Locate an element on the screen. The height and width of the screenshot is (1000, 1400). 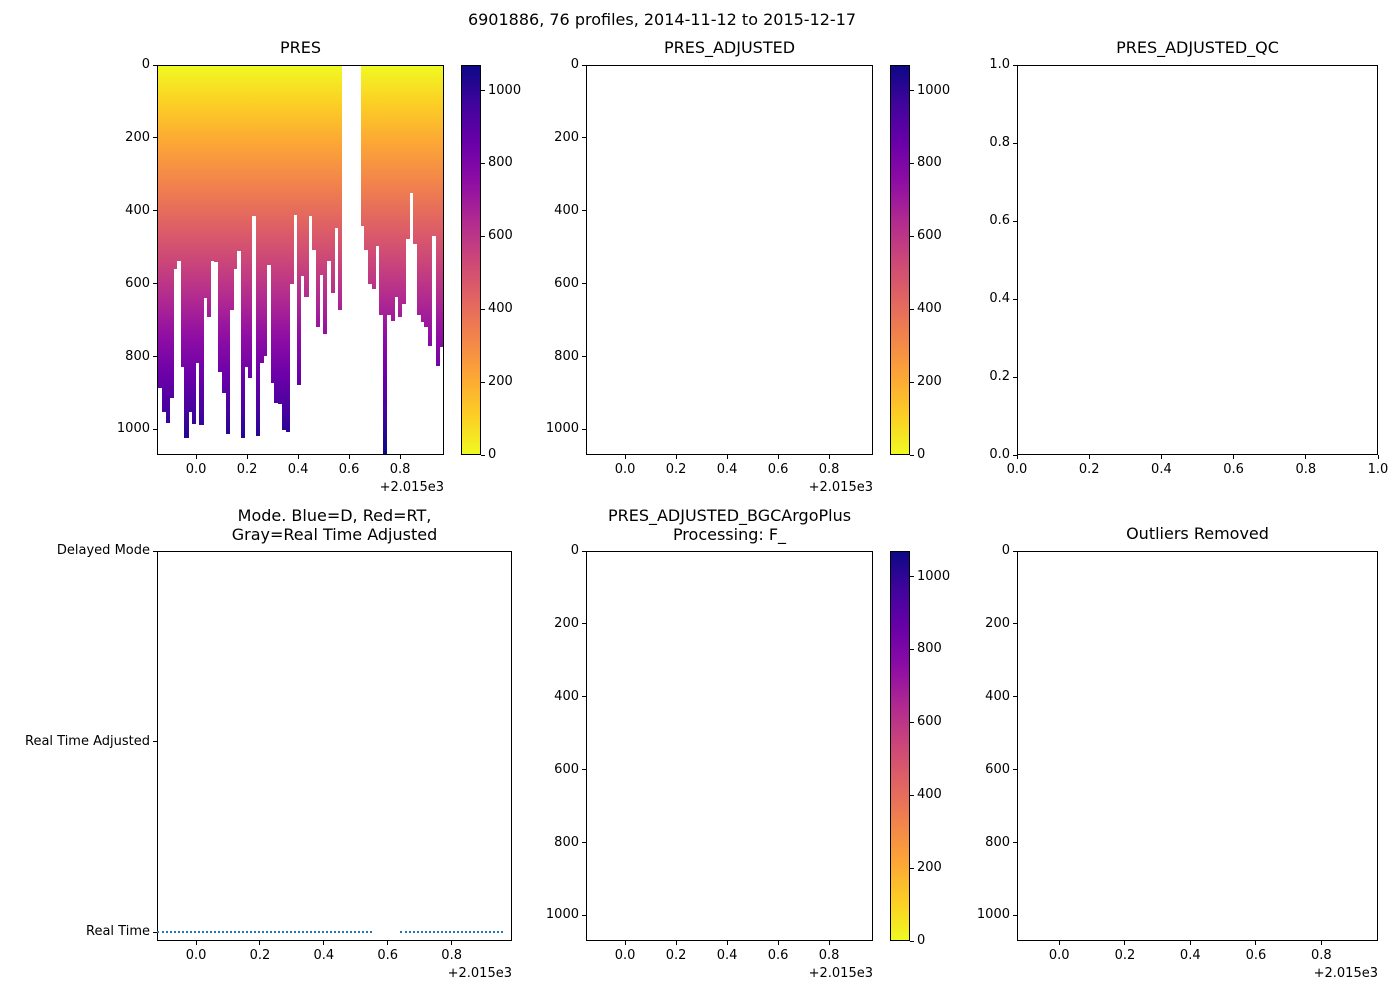
y-tick-label: 1.0 is located at coordinates (999, 64).